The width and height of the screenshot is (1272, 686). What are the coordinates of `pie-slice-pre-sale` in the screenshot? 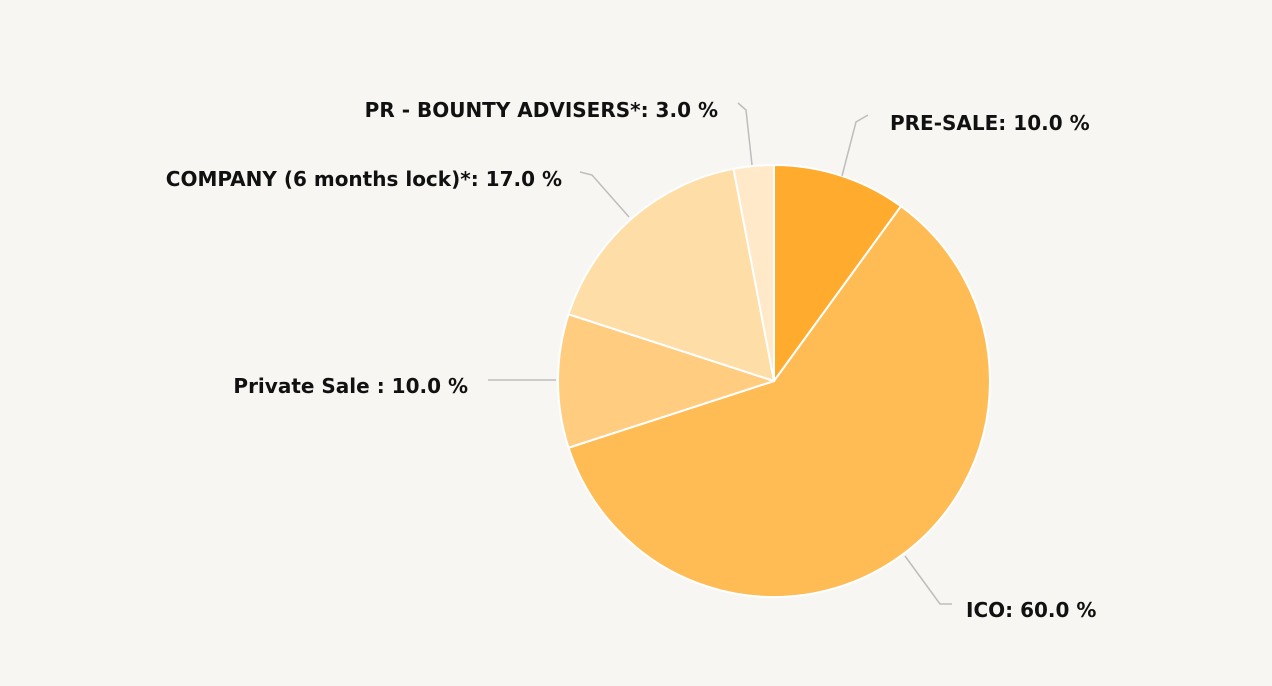 It's located at (837, 273).